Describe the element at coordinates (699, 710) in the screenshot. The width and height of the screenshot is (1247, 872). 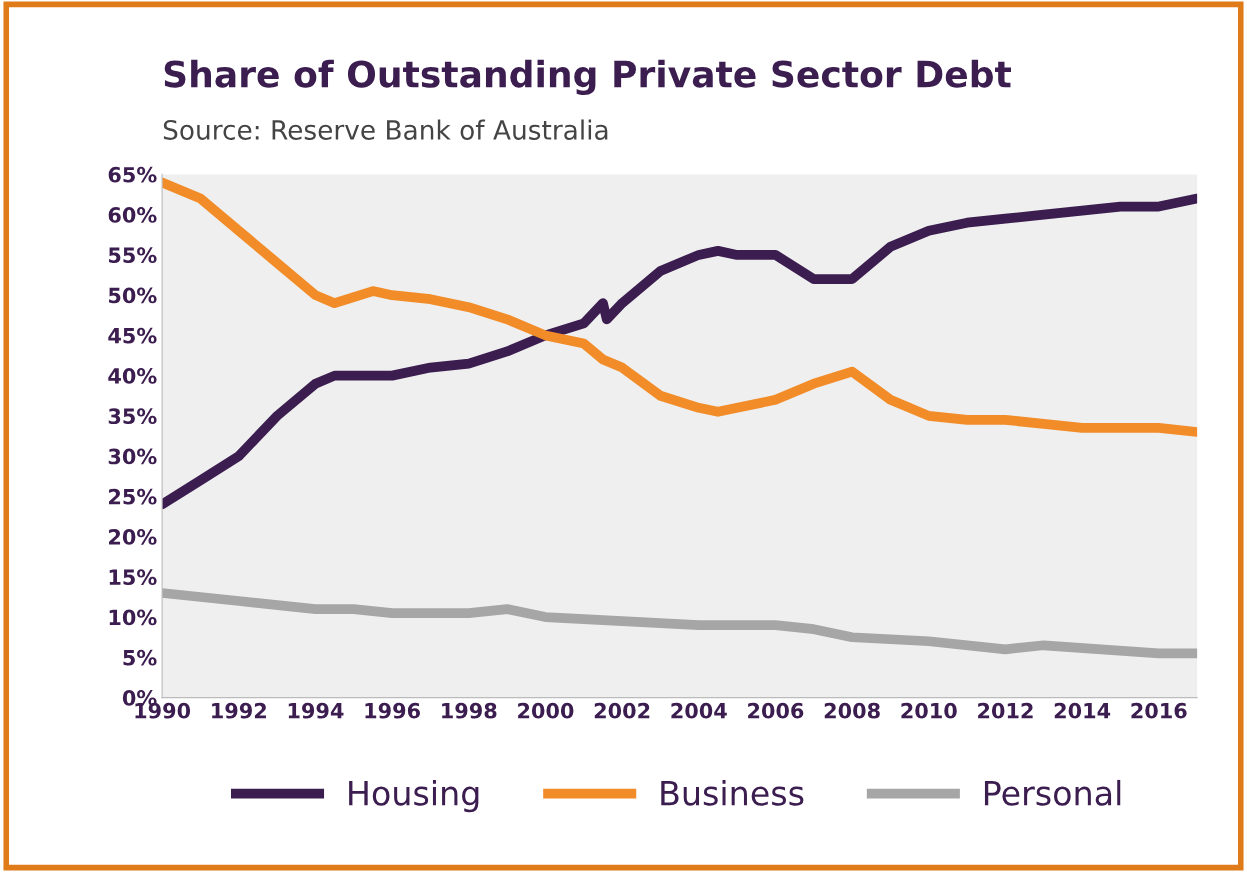
I see `x-tick-label: 2004` at that location.